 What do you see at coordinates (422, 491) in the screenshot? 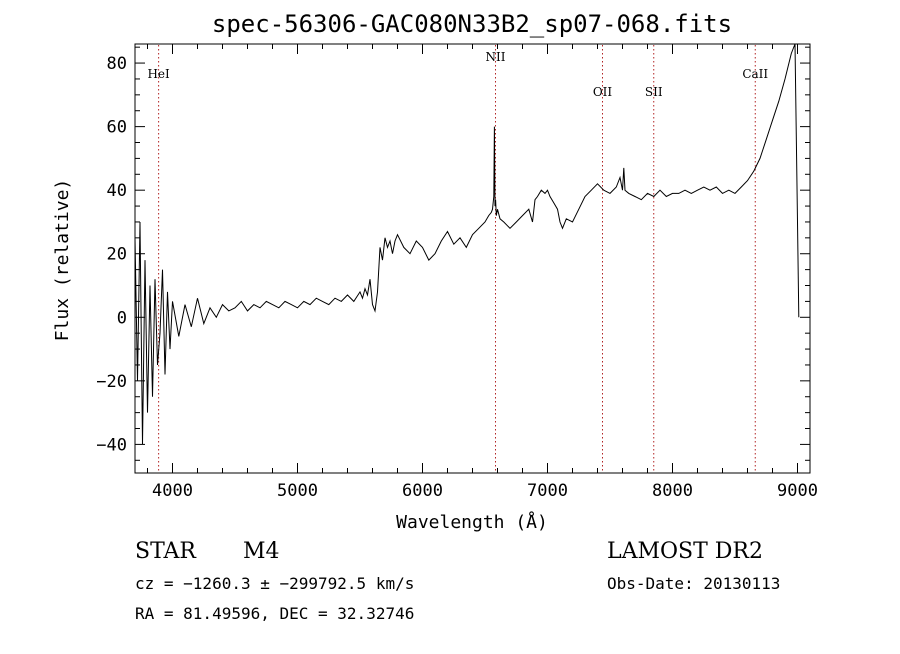
I see `x-tick-label: 6000` at bounding box center [422, 491].